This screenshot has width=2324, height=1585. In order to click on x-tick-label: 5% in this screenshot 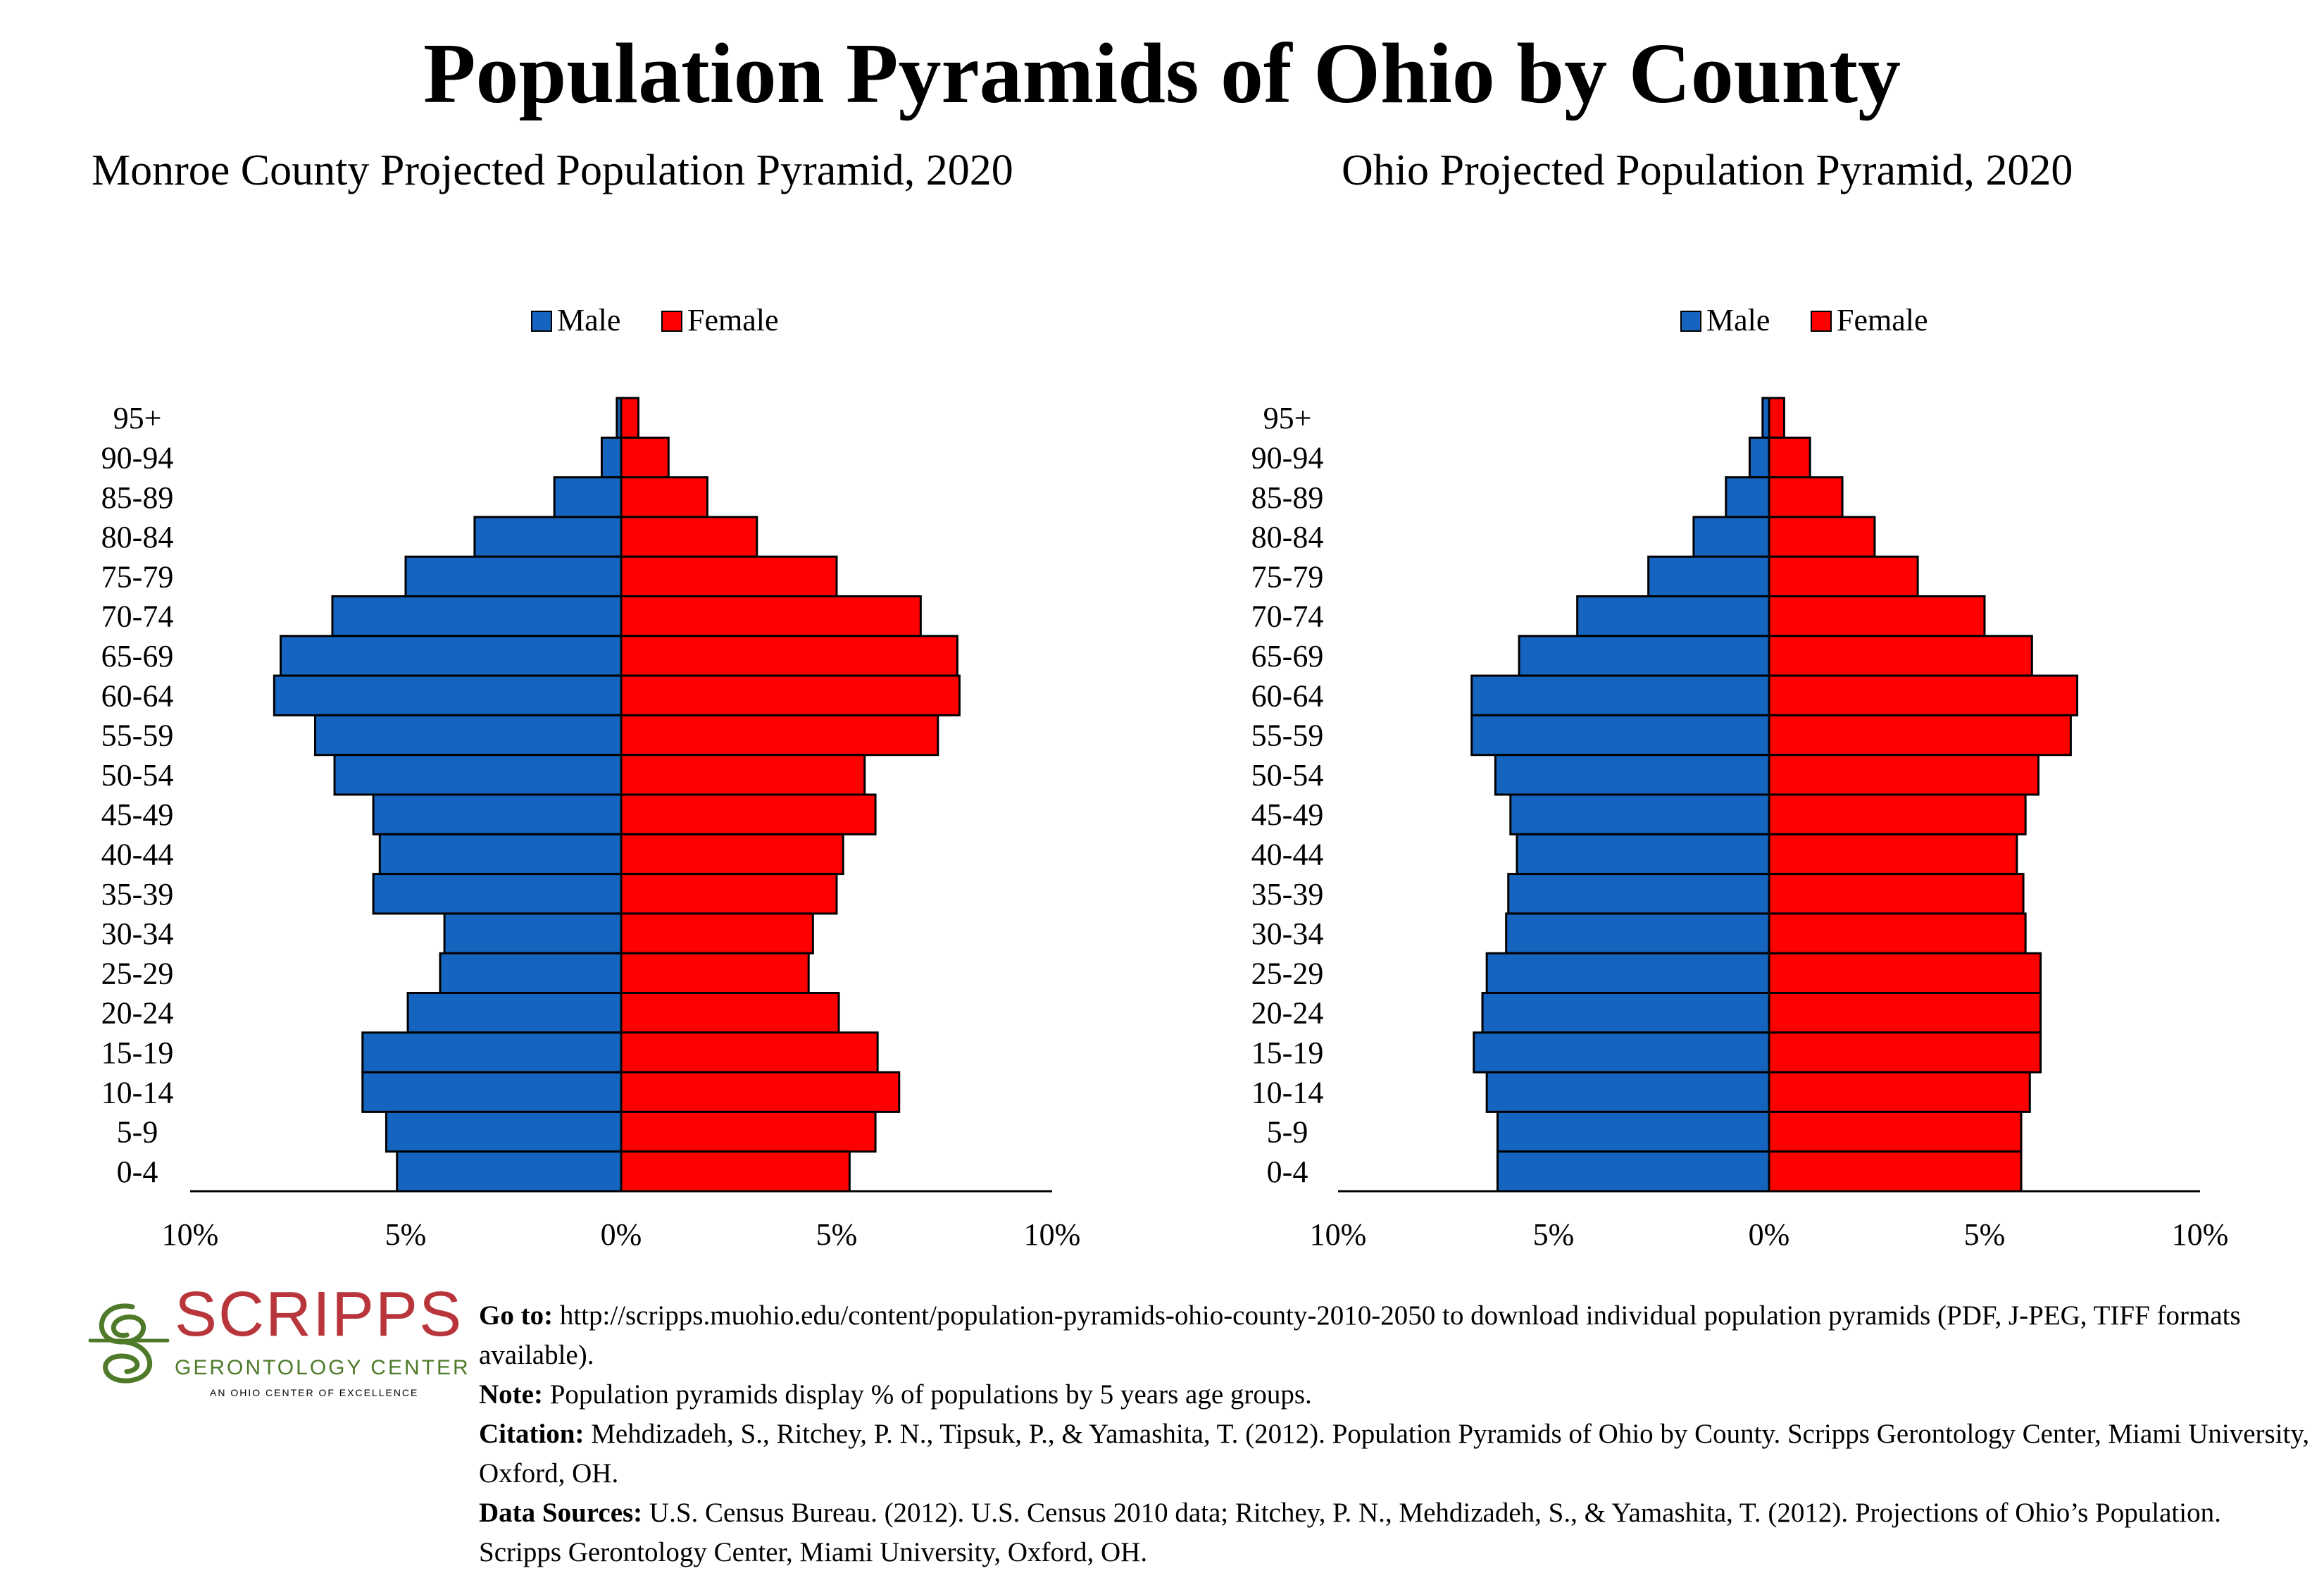, I will do `click(406, 1234)`.